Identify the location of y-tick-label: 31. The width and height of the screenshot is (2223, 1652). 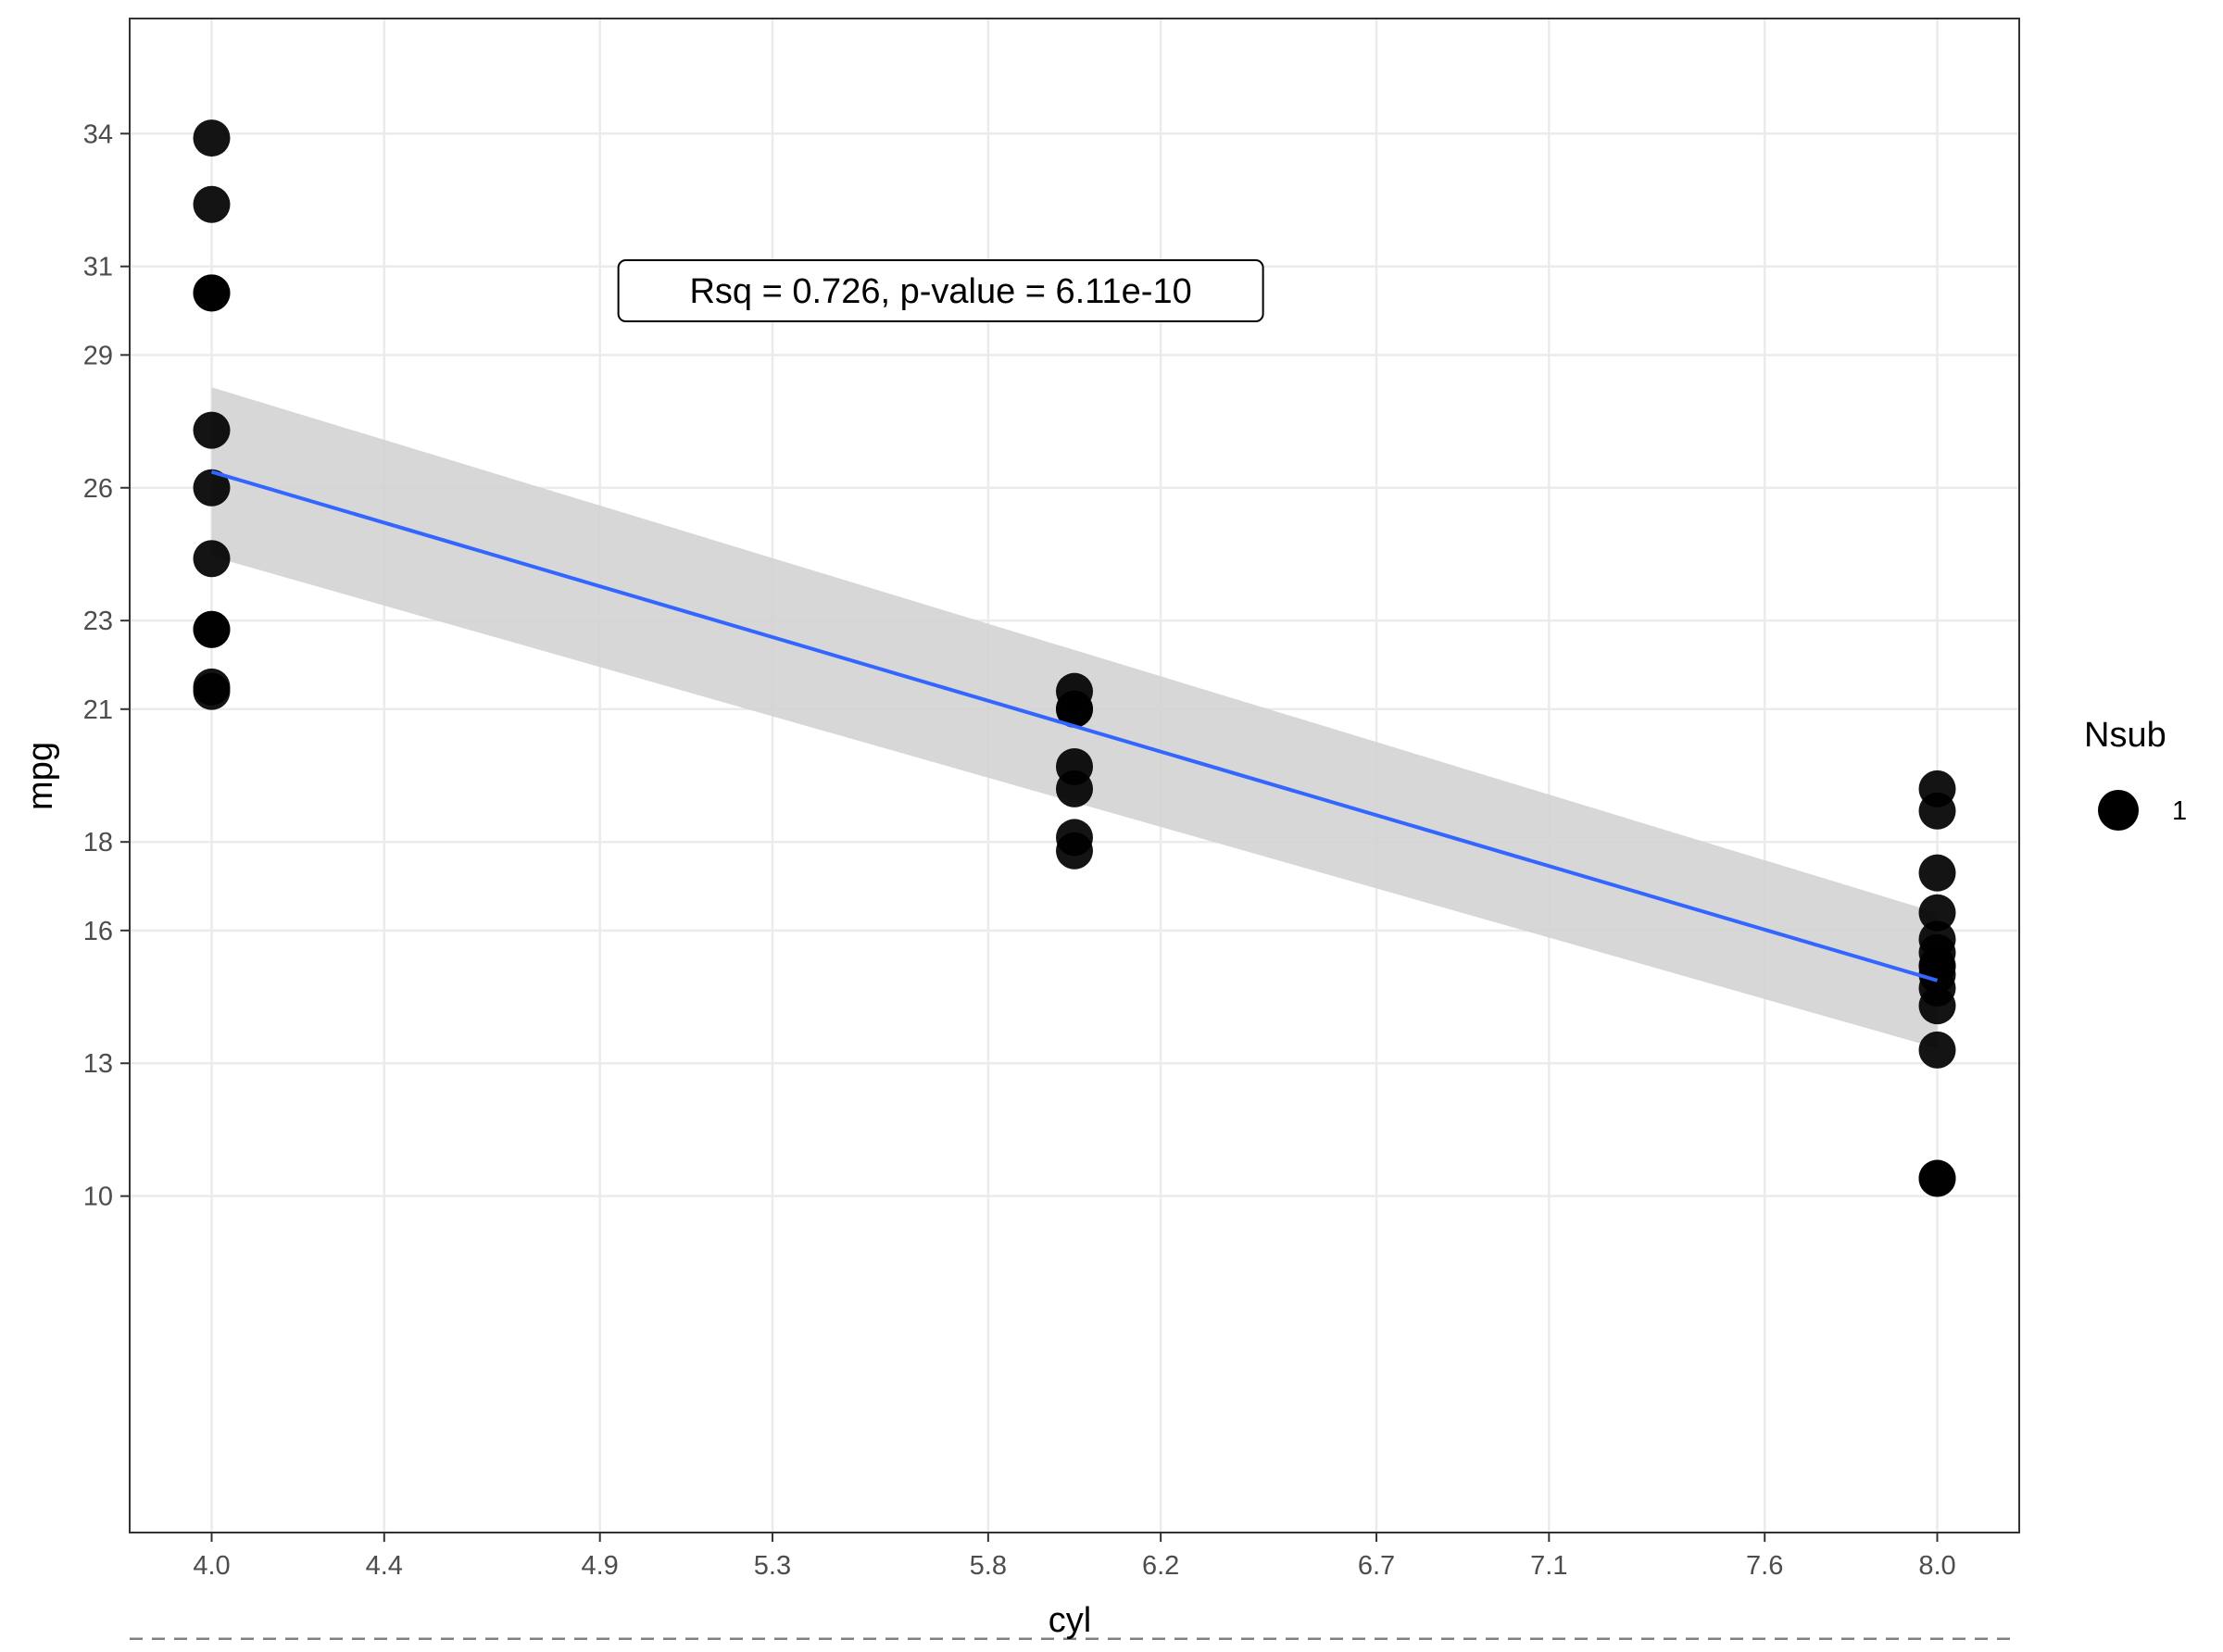
(98, 267).